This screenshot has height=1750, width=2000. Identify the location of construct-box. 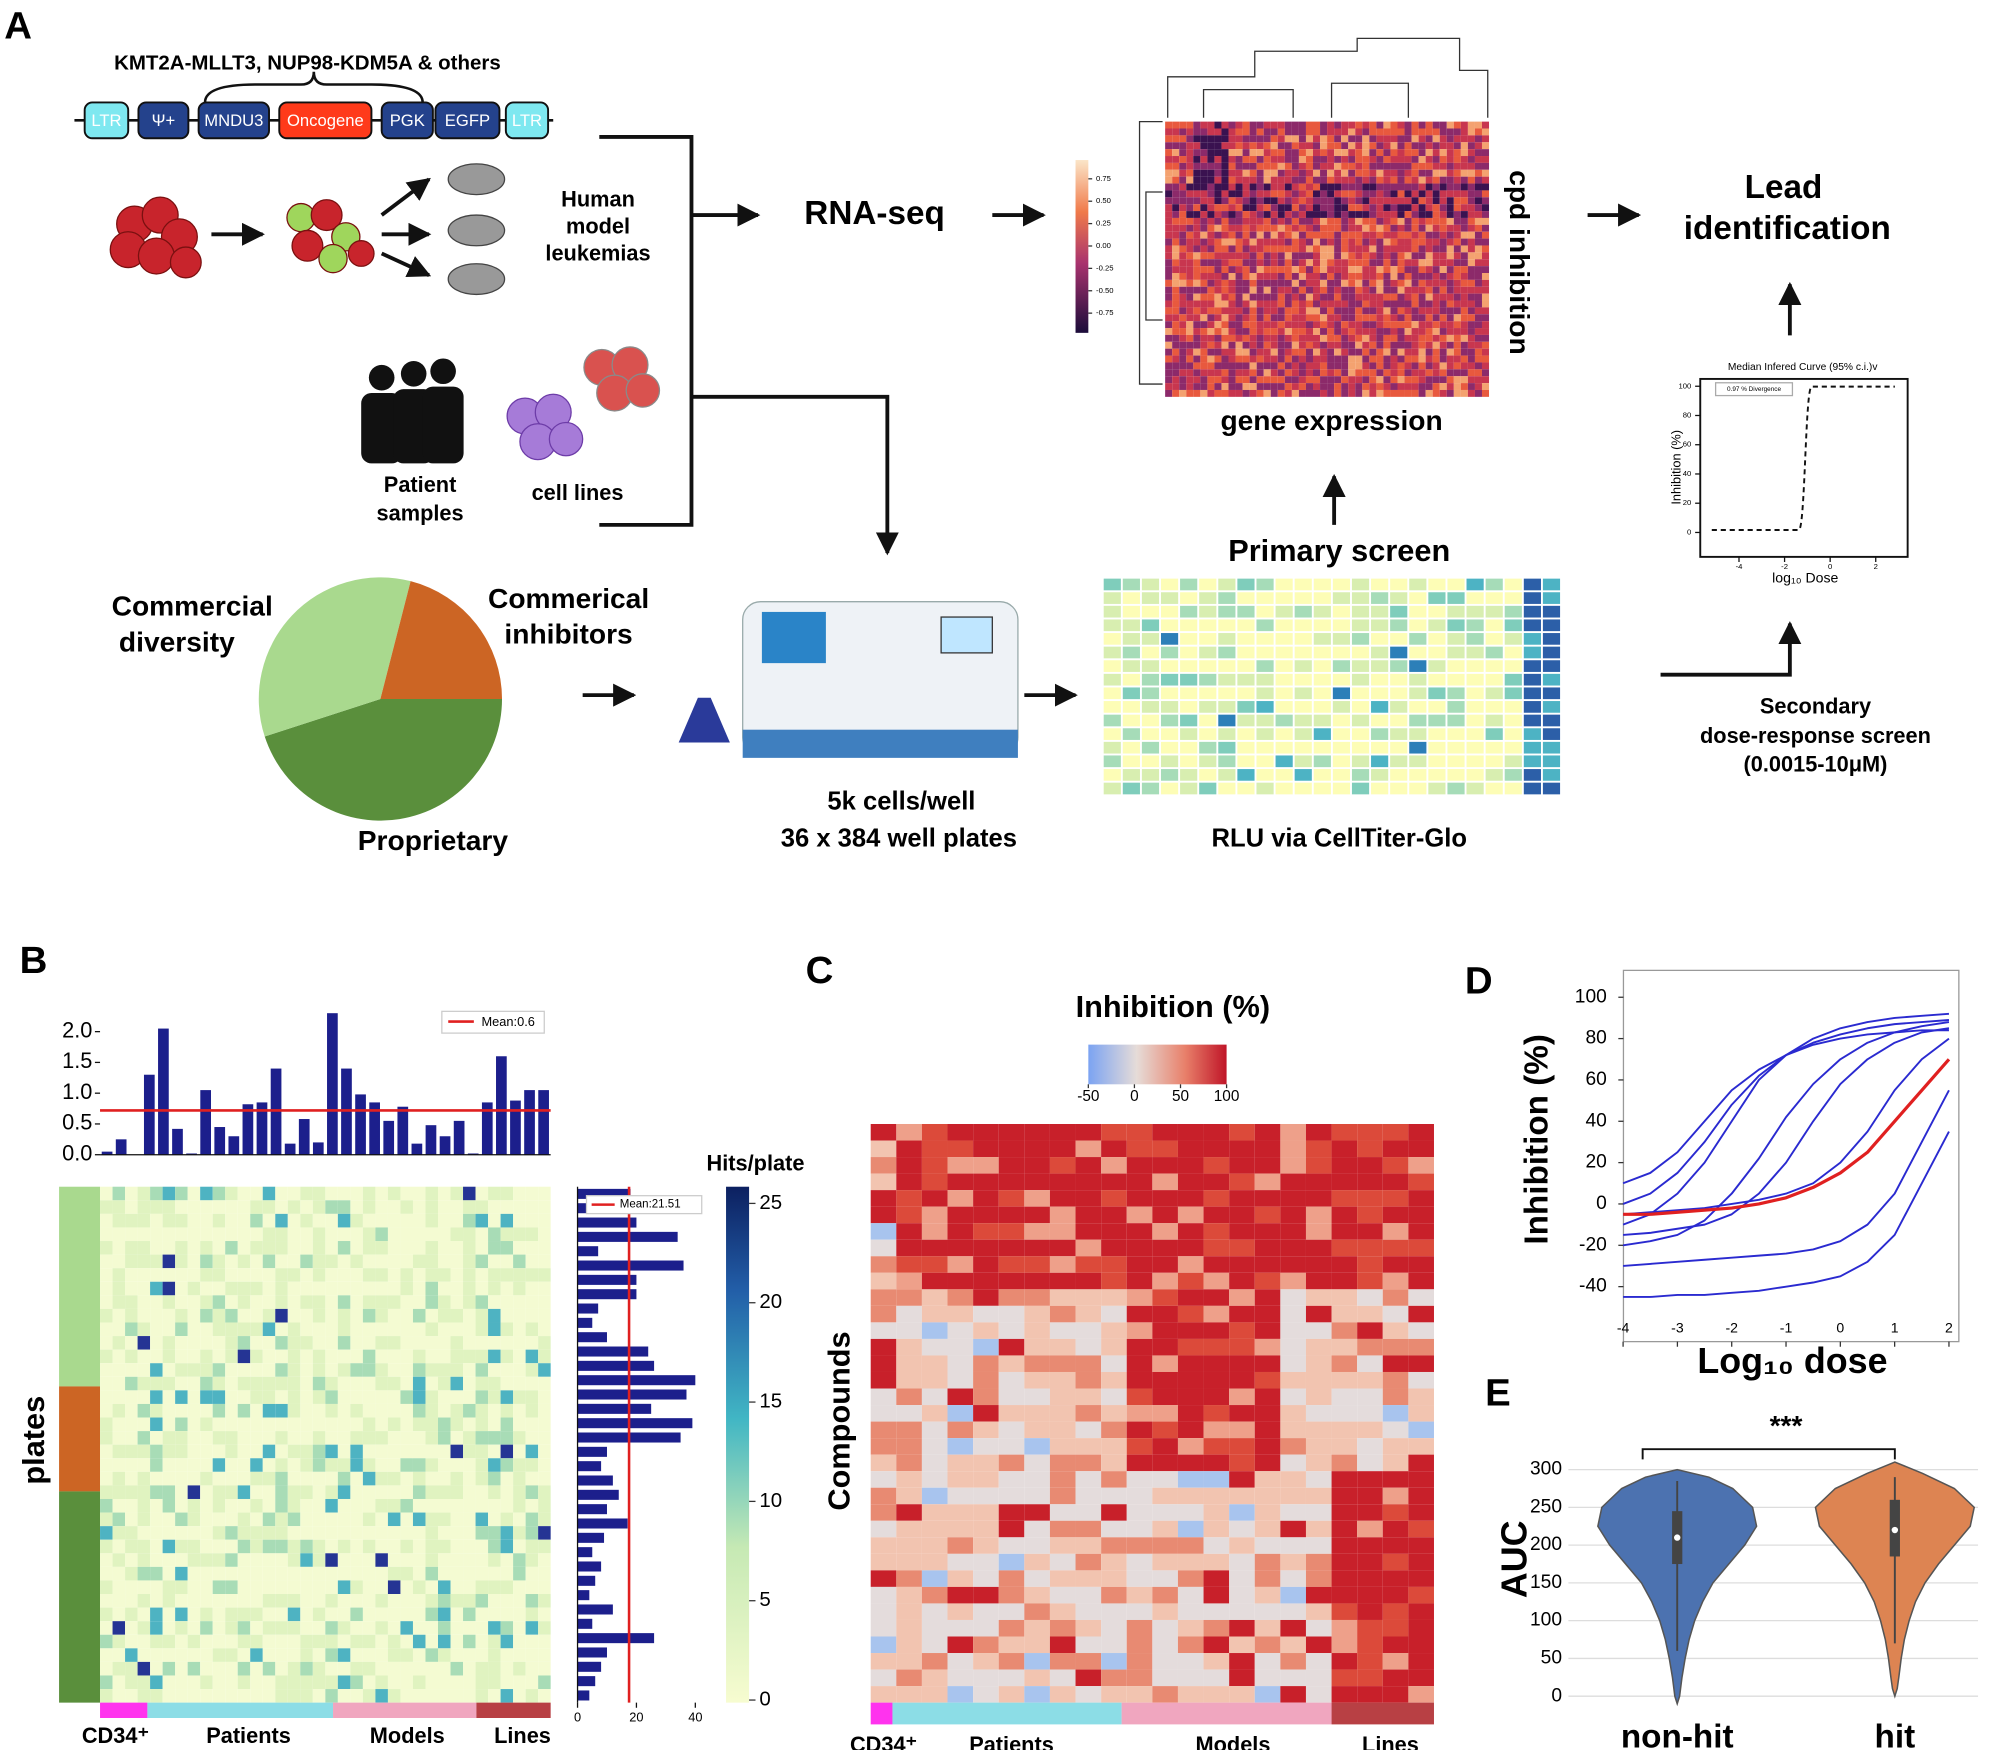
(467, 120).